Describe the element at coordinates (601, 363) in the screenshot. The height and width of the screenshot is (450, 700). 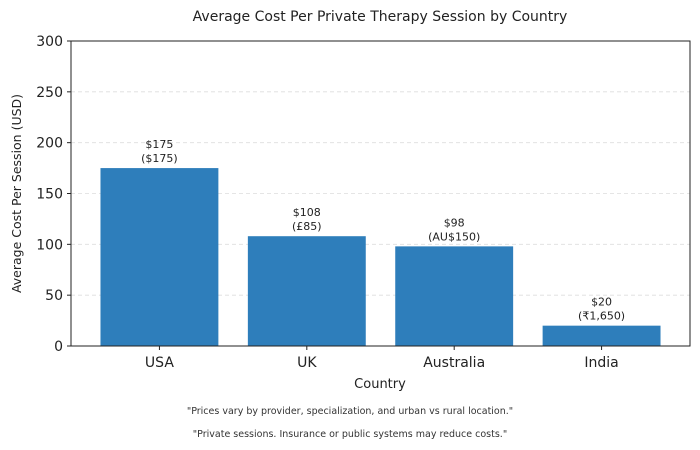
I see `x-tick-label: India` at that location.